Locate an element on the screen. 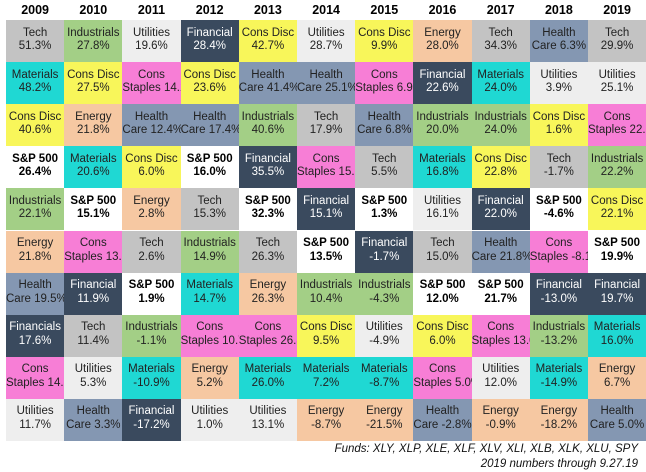  cell-2011-cons-disc: Cons Disc 6.0% is located at coordinates (151, 167).